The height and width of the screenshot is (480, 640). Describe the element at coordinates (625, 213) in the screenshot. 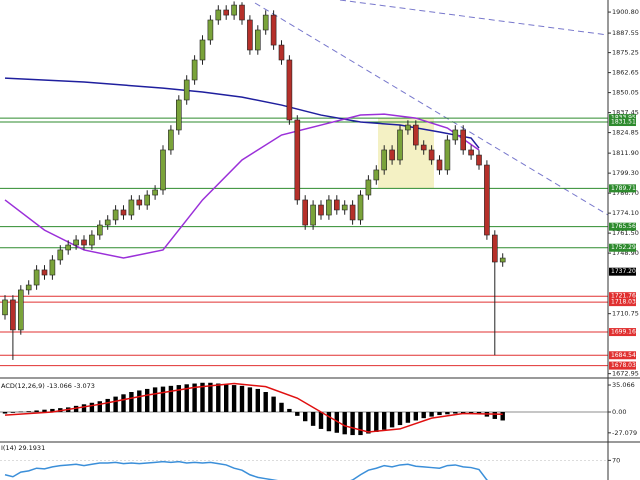

I see `y-tick-label: 1774.10` at that location.